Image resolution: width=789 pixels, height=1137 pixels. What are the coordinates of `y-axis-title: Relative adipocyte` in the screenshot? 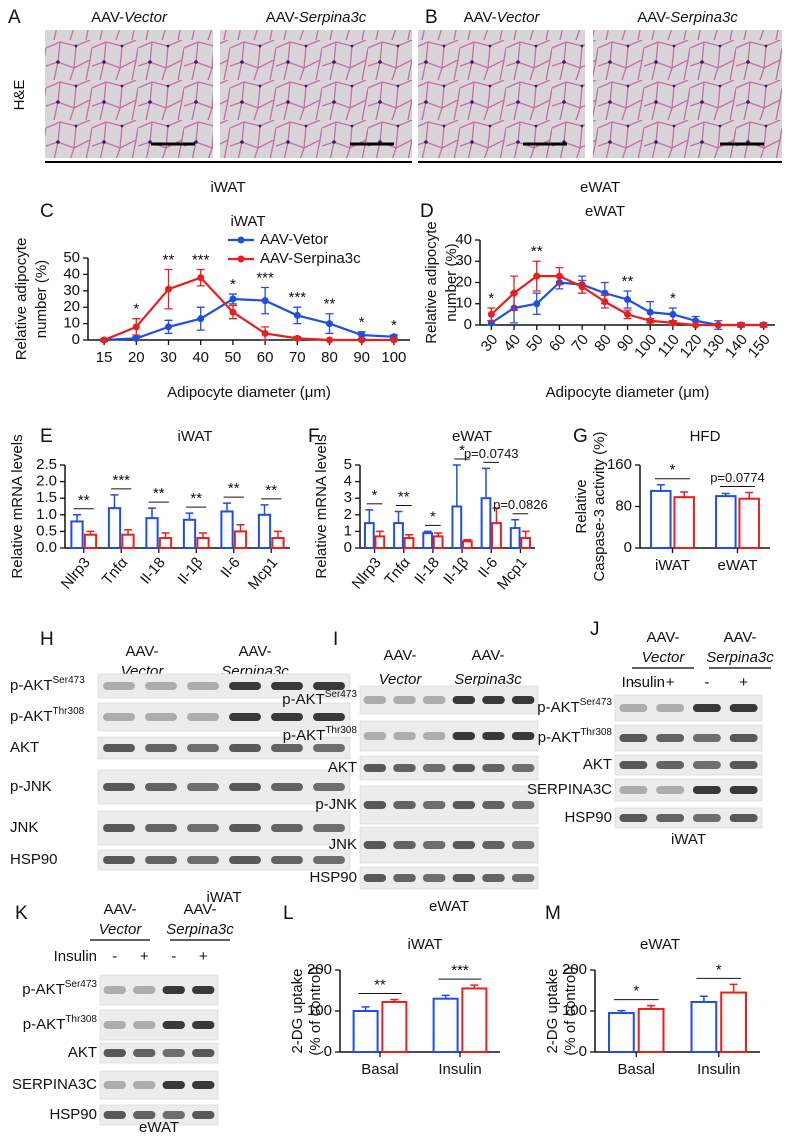 It's located at (21, 299).